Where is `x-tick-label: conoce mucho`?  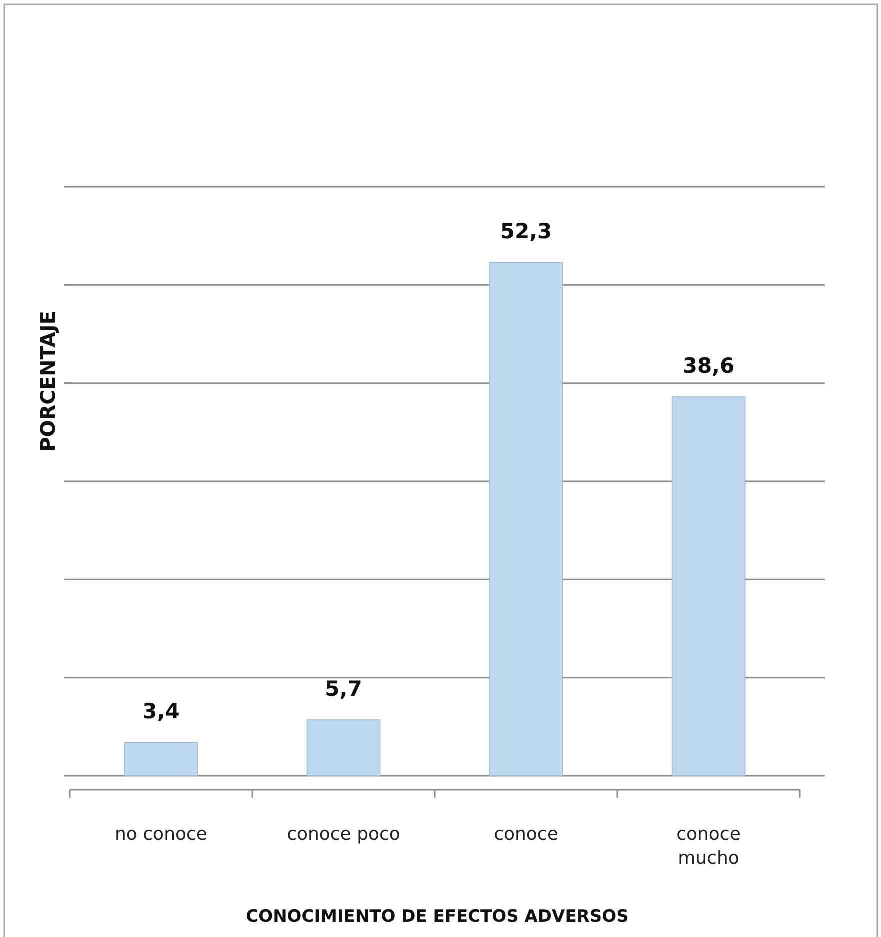
x-tick-label: conoce mucho is located at coordinates (708, 846).